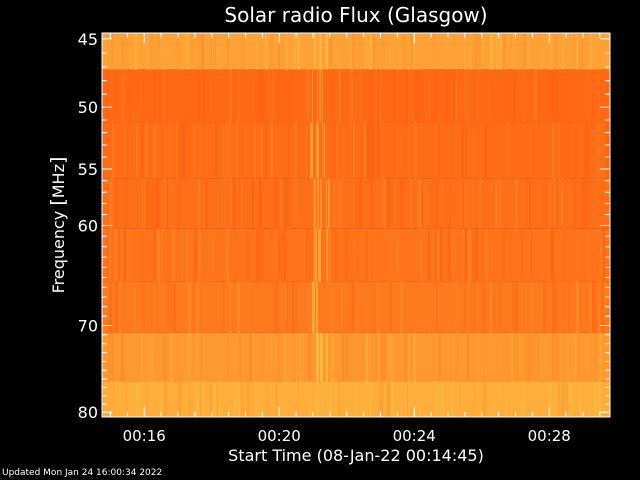  Describe the element at coordinates (356, 455) in the screenshot. I see `x-axis-title: Start Time (08-Jan-22 00:14:45)` at that location.